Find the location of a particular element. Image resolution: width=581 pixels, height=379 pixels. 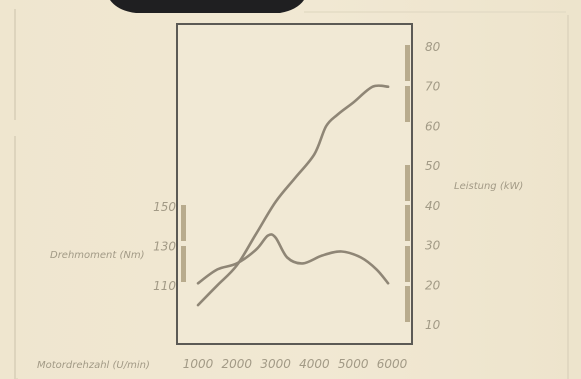

y-right-tick-label: 60 is located at coordinates (433, 126).